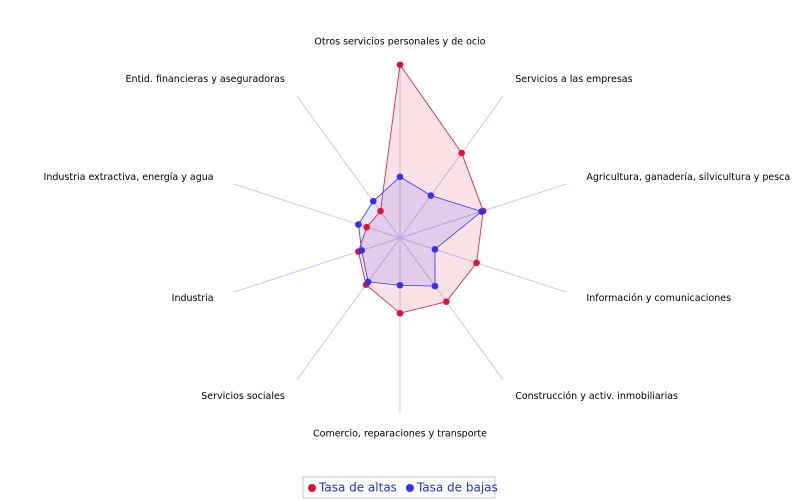 This screenshot has height=500, width=800. I want to click on category-label: Industria extractiva, energía y agua, so click(129, 177).